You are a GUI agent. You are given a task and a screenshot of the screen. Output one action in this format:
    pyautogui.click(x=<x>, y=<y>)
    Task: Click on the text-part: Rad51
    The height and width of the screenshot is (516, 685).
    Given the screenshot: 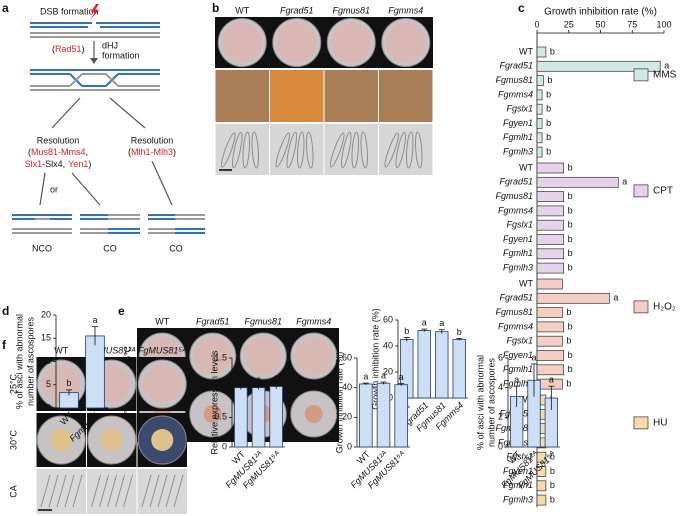 What is the action you would take?
    pyautogui.click(x=68, y=49)
    